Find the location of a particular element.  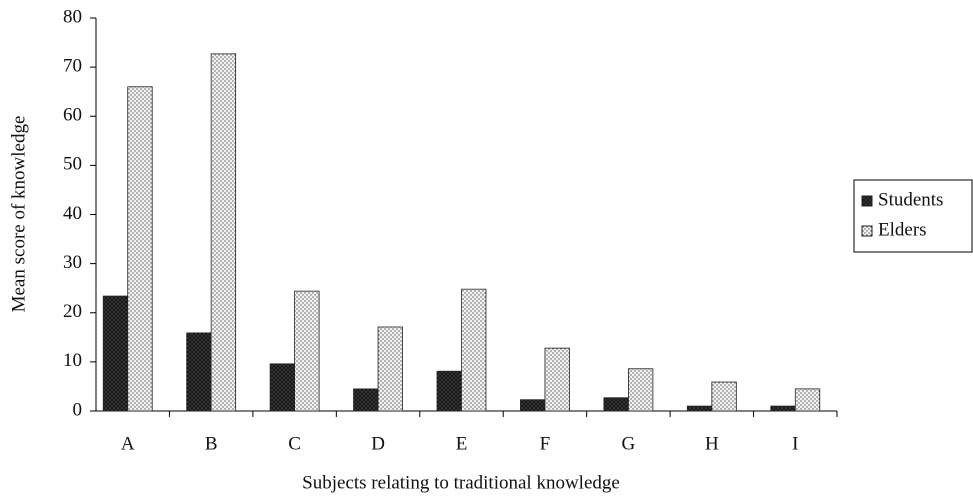

x-tick-label: E is located at coordinates (462, 443).